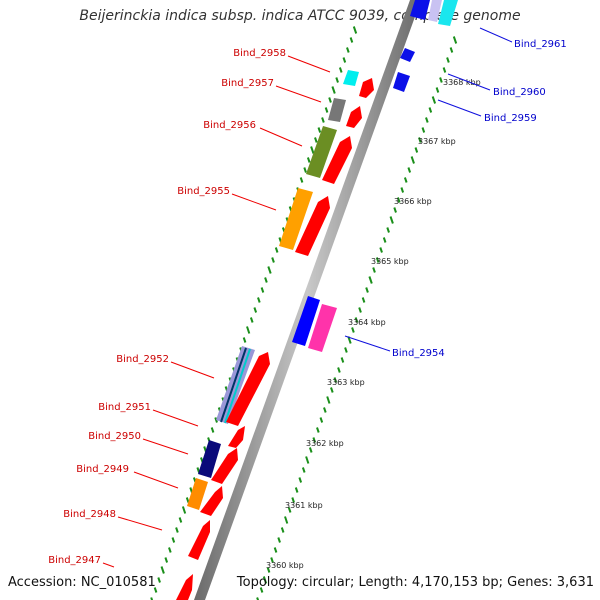  Describe the element at coordinates (142, 359) in the screenshot. I see `gene-label-bind-2952: Bind_2952` at that location.